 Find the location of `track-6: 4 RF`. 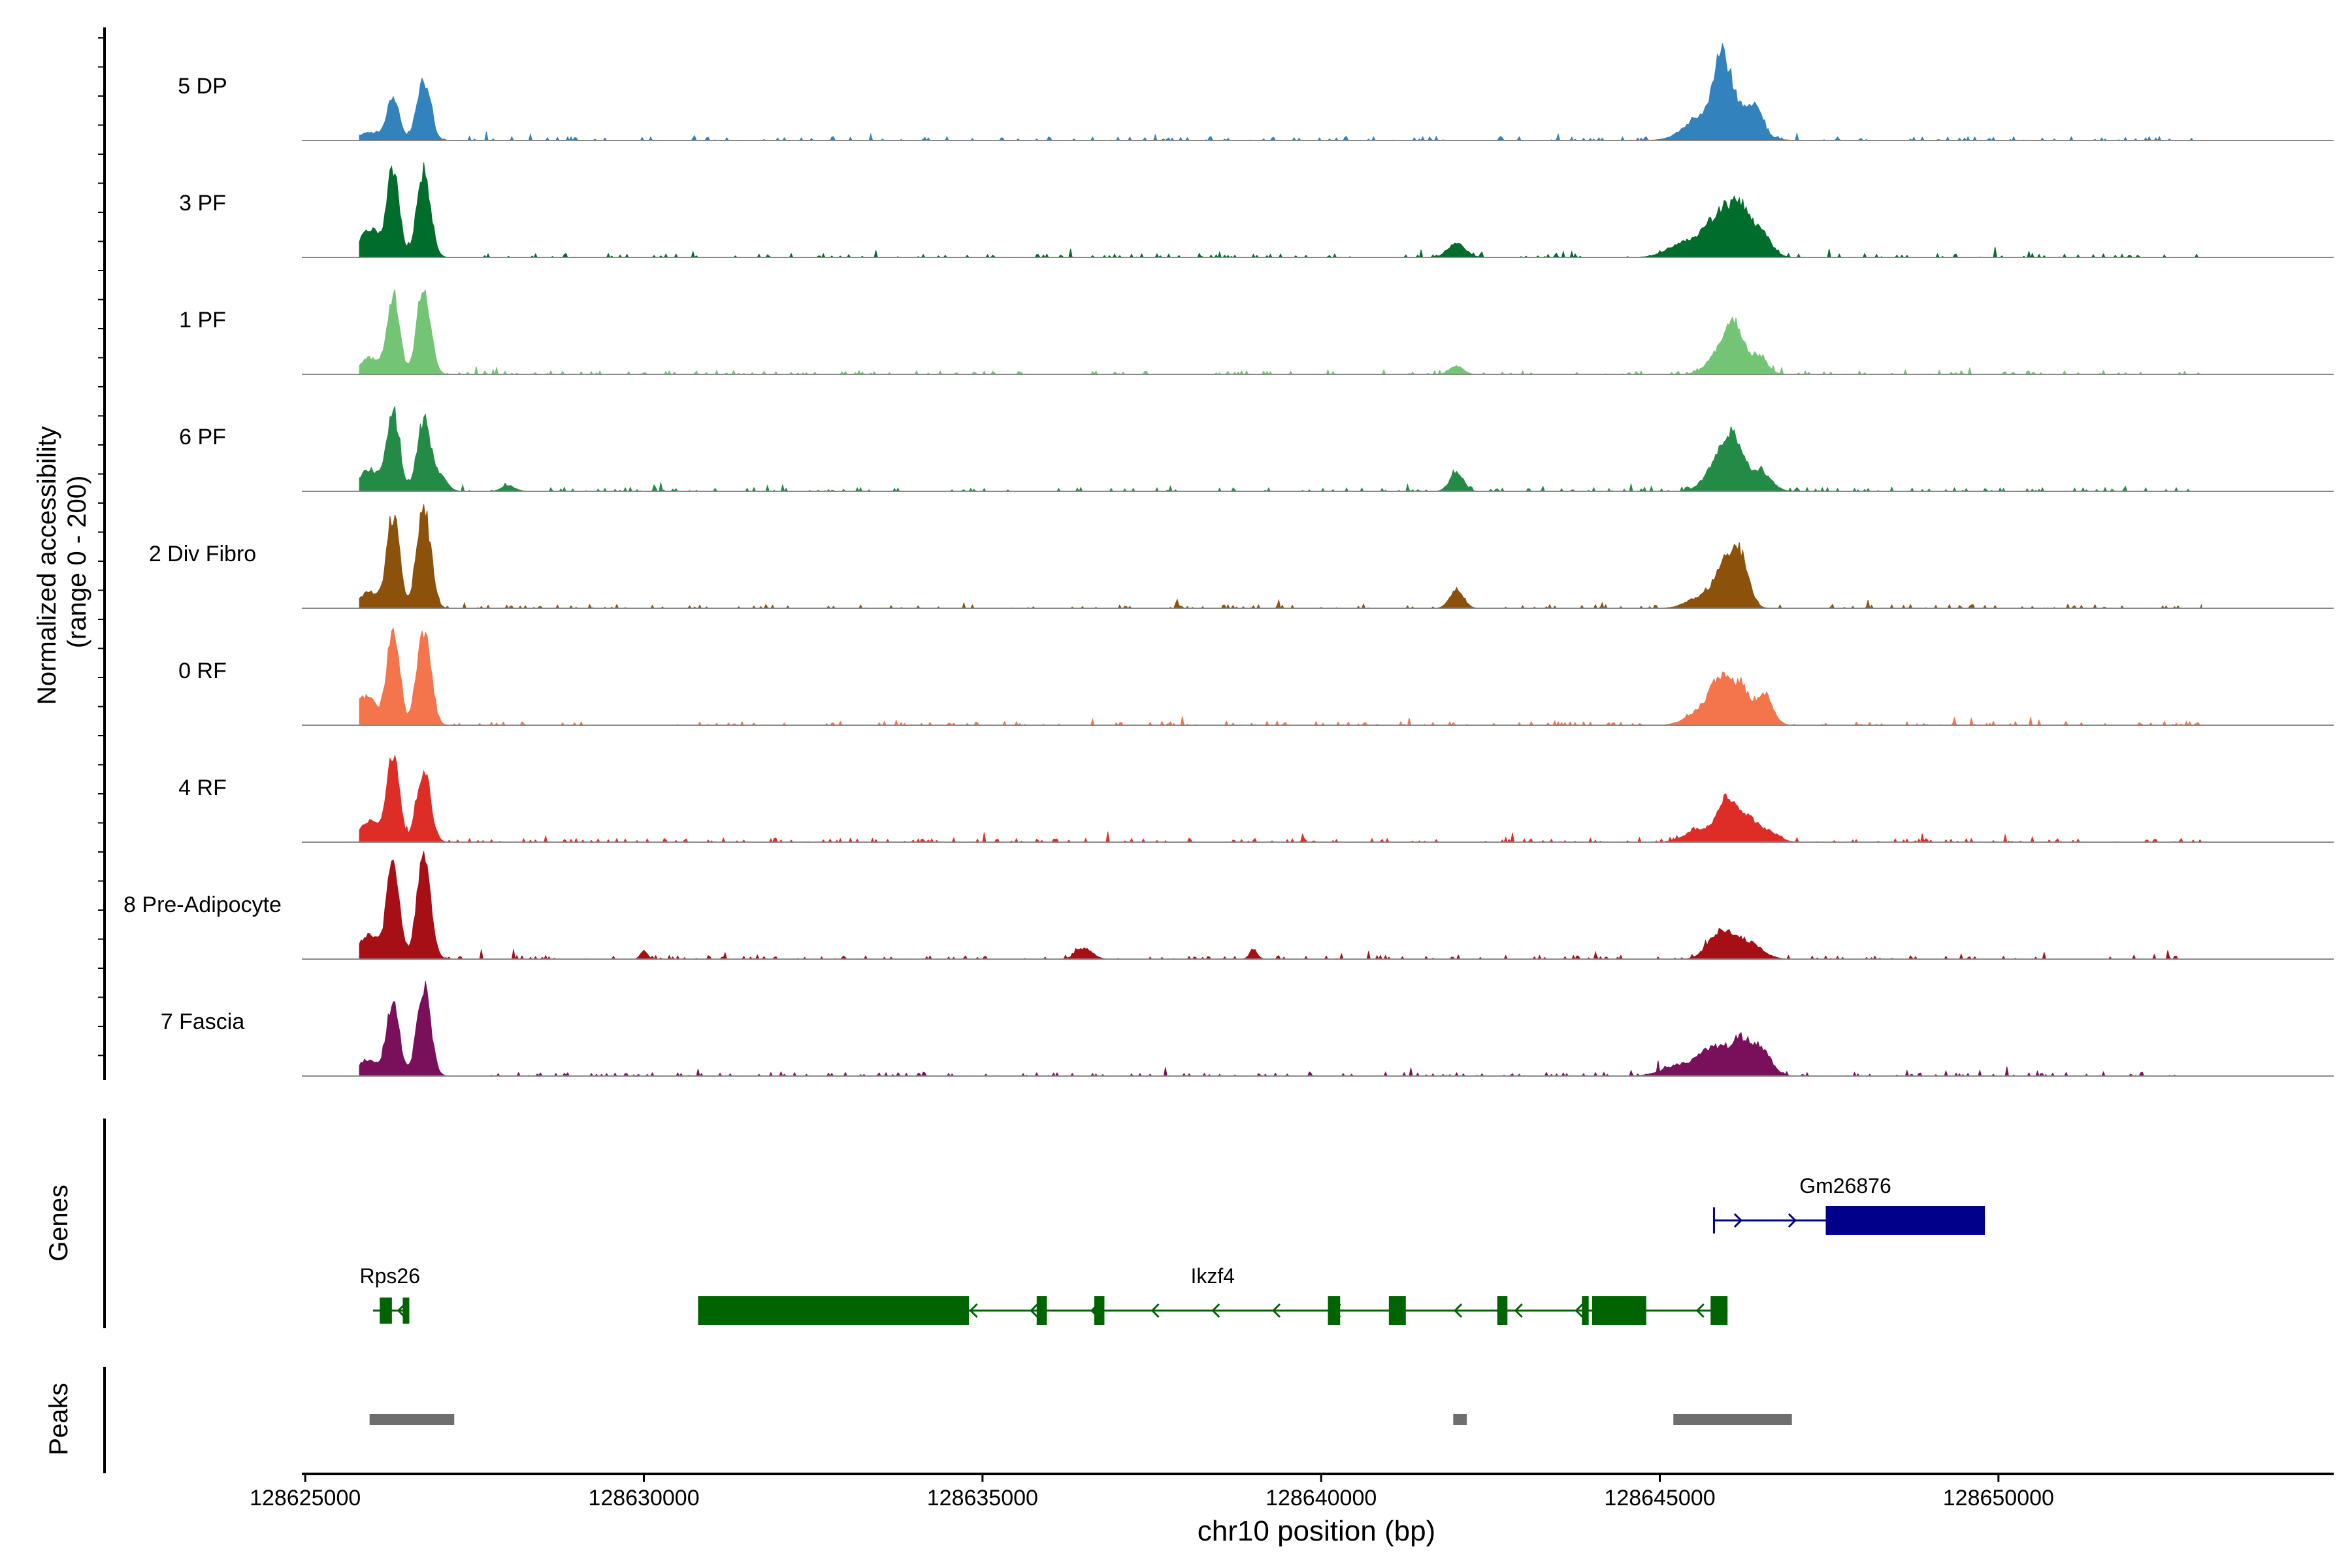

track-6: 4 RF is located at coordinates (1256, 798).